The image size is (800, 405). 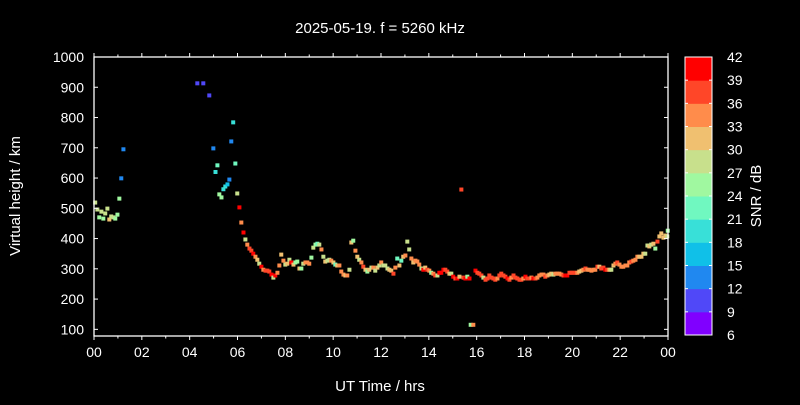 What do you see at coordinates (73, 329) in the screenshot?
I see `y-tick-label: 100` at bounding box center [73, 329].